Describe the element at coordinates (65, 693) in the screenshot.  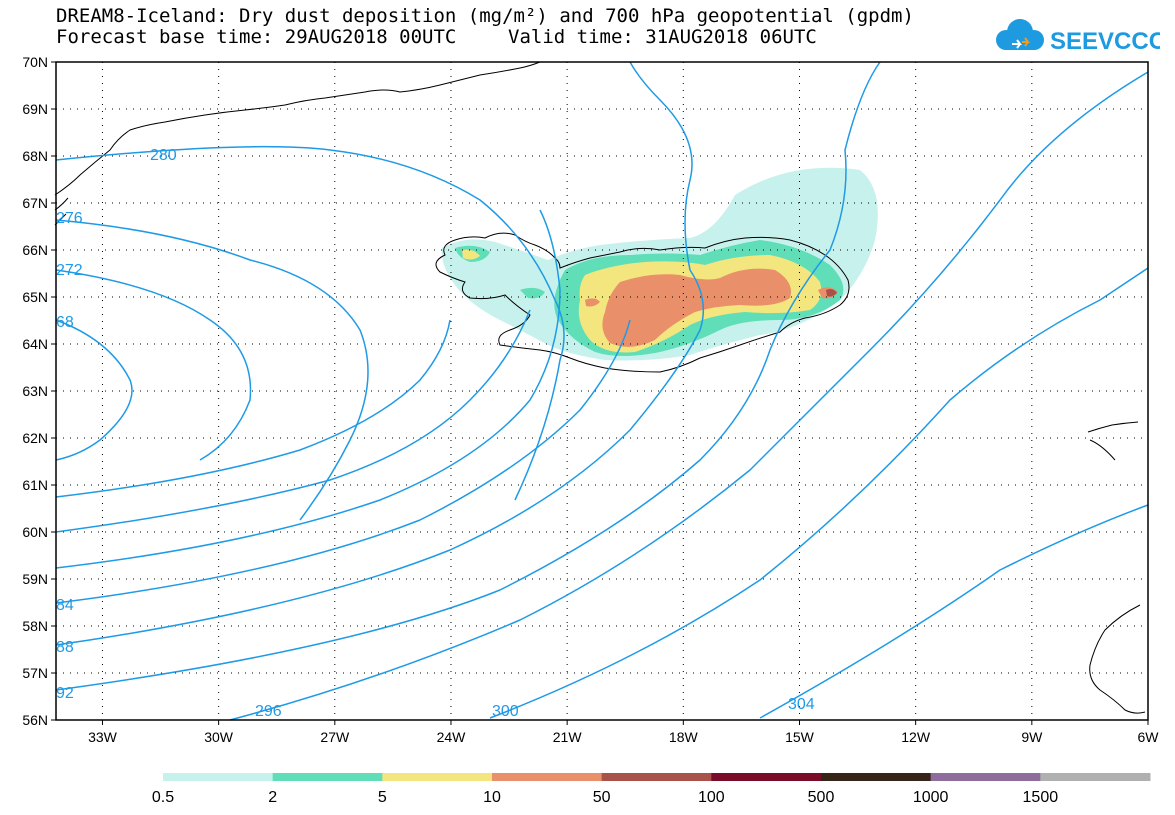
I see `contour-label: 92` at that location.